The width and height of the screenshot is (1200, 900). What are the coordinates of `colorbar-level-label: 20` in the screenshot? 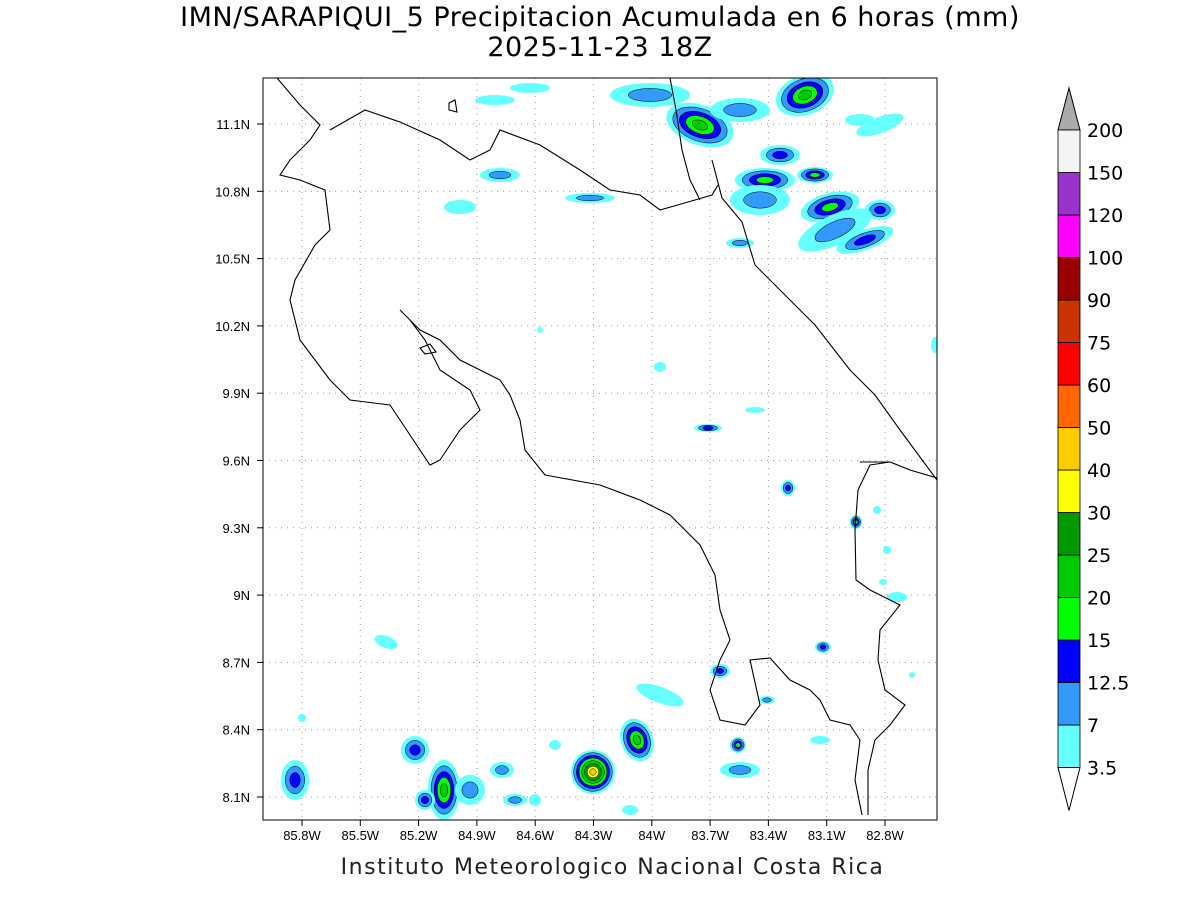 It's located at (1099, 599).